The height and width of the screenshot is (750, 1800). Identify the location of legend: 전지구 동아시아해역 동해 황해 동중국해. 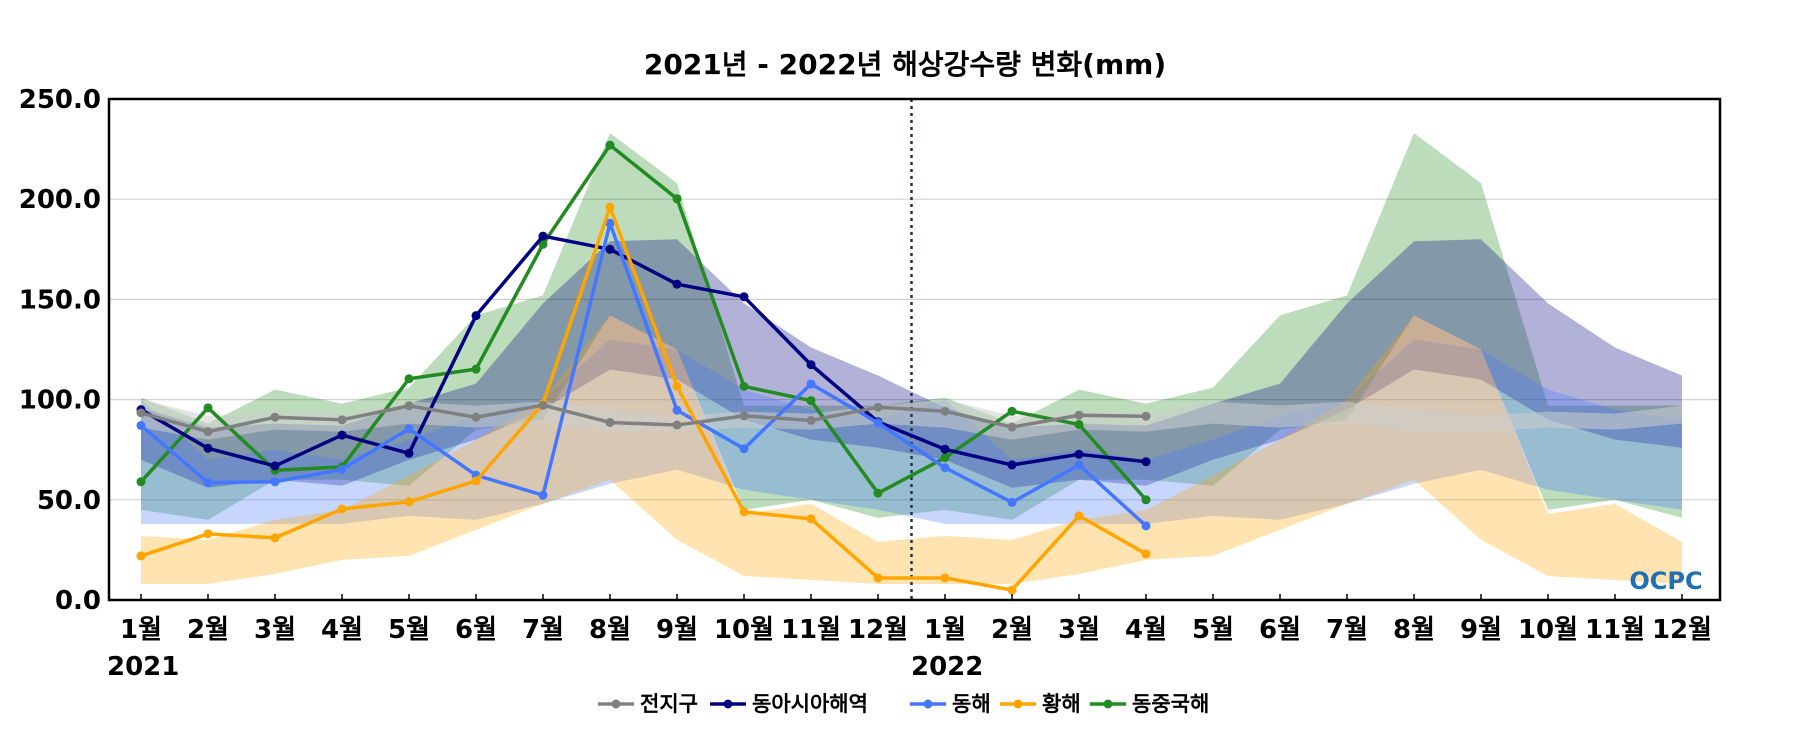
(903, 704).